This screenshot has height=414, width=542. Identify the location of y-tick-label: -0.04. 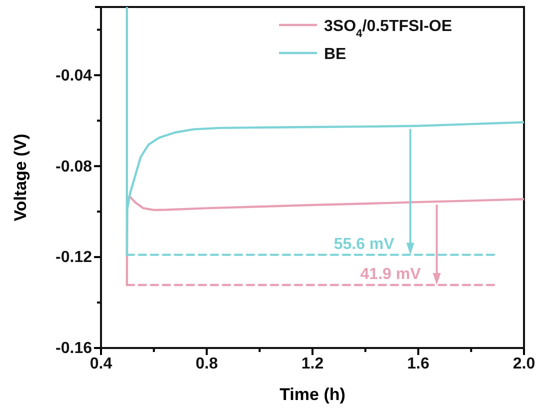
(74, 75).